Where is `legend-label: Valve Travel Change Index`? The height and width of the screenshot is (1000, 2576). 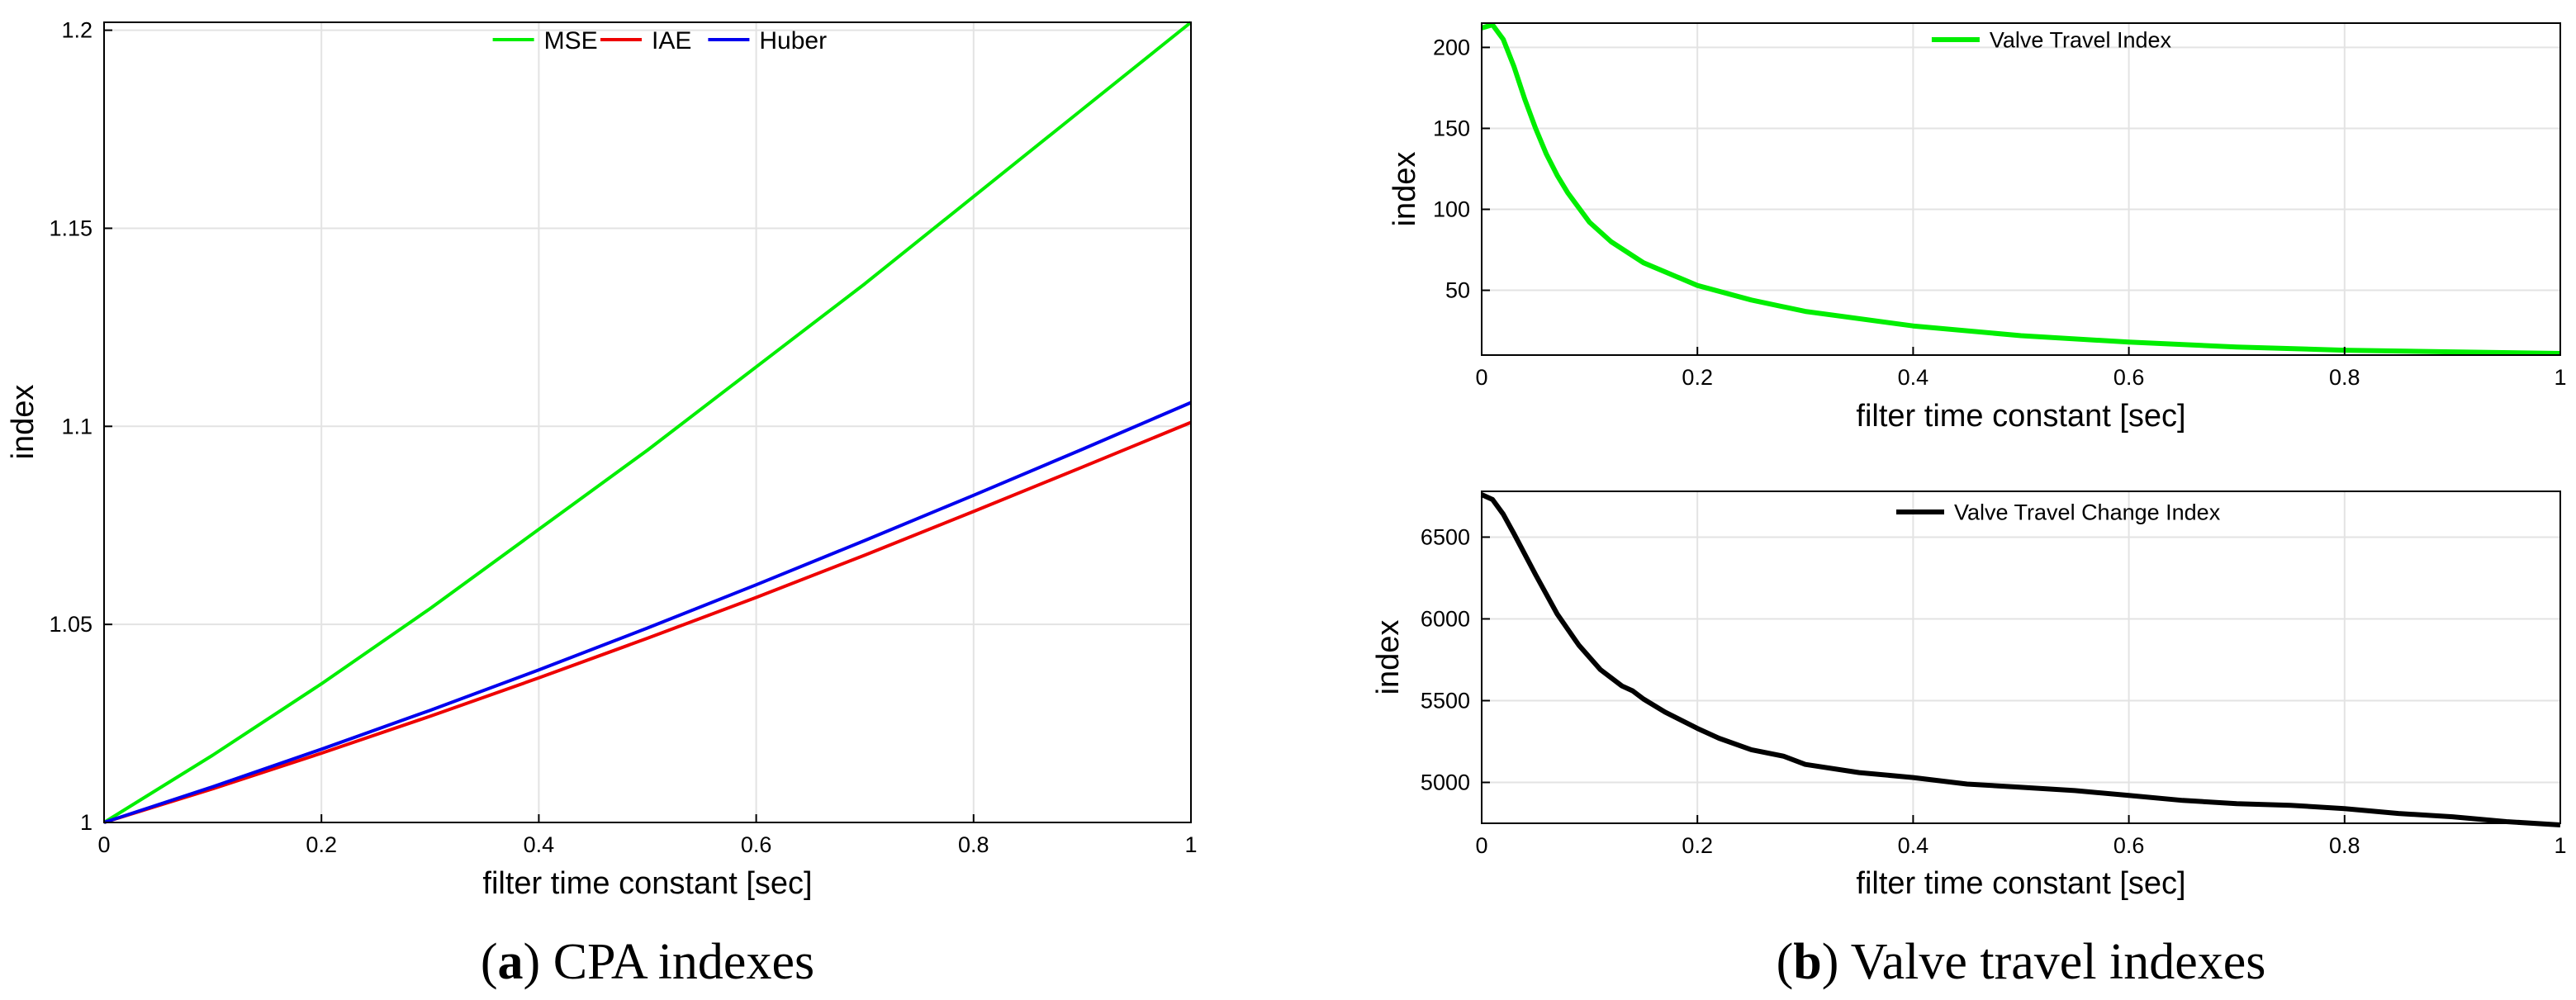 legend-label: Valve Travel Change Index is located at coordinates (2087, 512).